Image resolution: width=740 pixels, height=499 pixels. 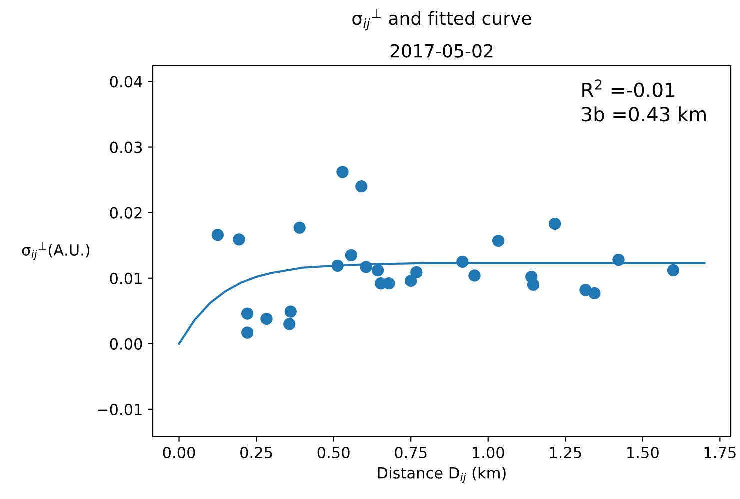 I want to click on chart-title: σ$_{ij}$$^{⊥}$ and fitted curve, so click(x=442, y=20).